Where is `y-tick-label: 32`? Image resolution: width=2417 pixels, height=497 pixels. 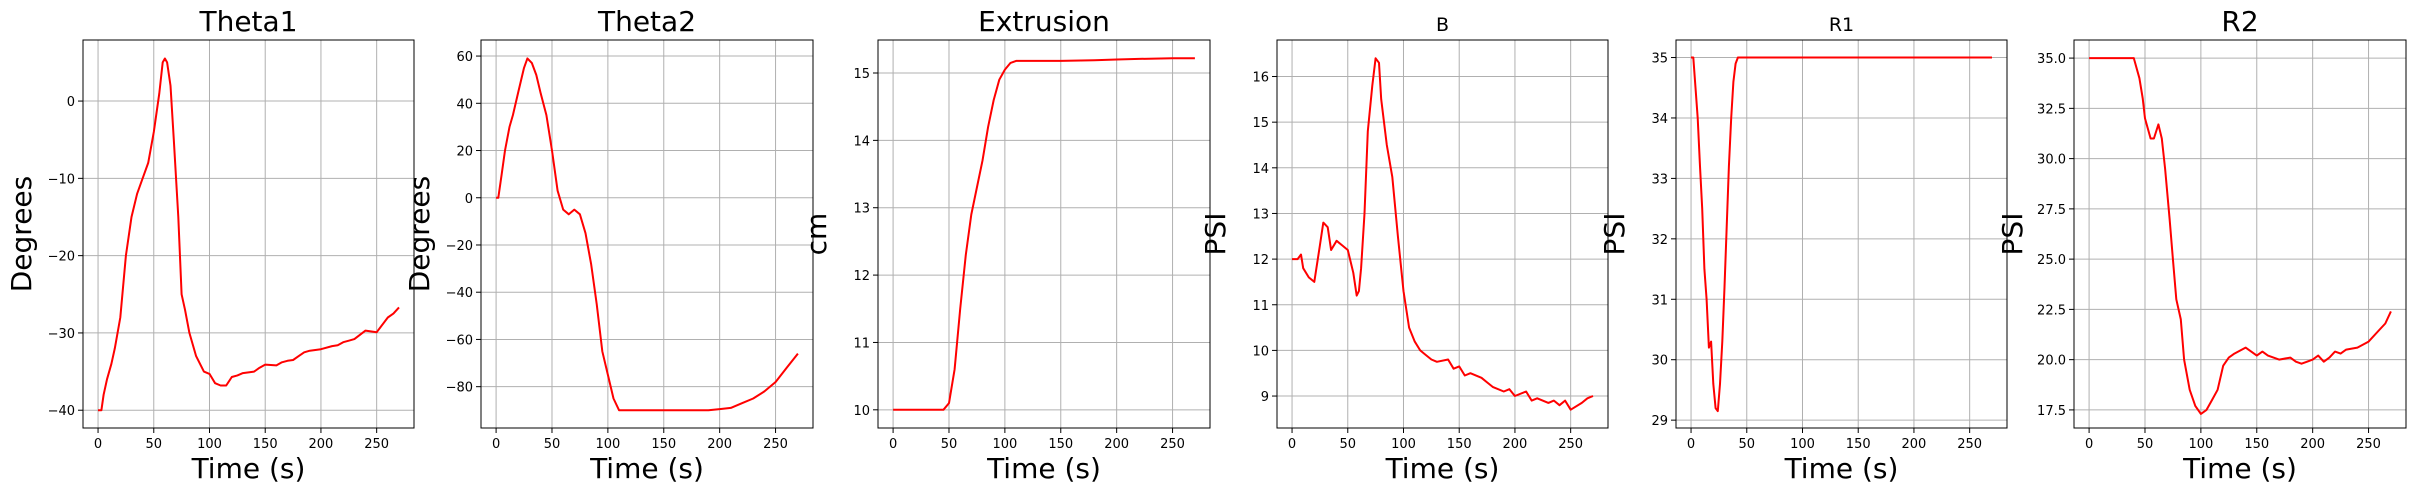 y-tick-label: 32 is located at coordinates (1659, 240).